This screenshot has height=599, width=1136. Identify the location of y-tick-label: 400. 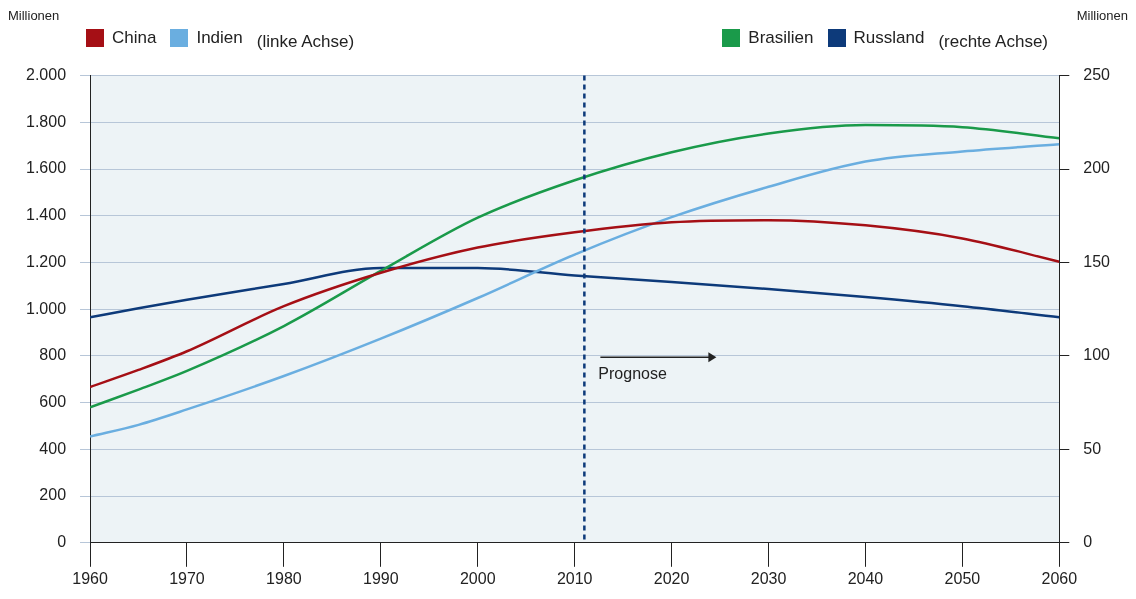
(53, 448).